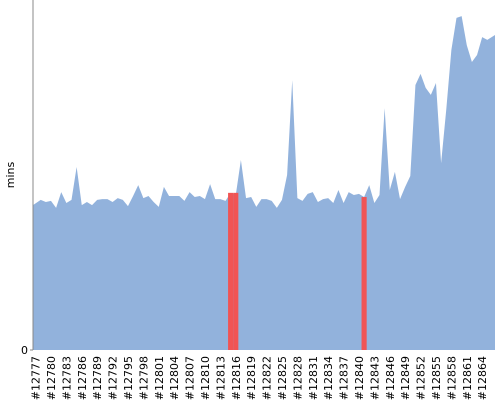  Describe the element at coordinates (405, 378) in the screenshot. I see `x-tick-label: #12849` at that location.